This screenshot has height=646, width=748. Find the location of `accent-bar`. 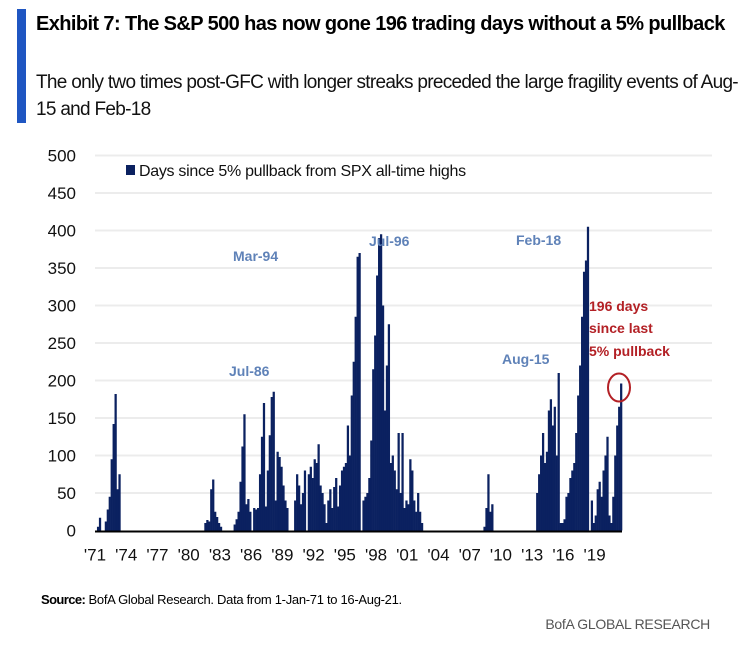

accent-bar is located at coordinates (21, 66).